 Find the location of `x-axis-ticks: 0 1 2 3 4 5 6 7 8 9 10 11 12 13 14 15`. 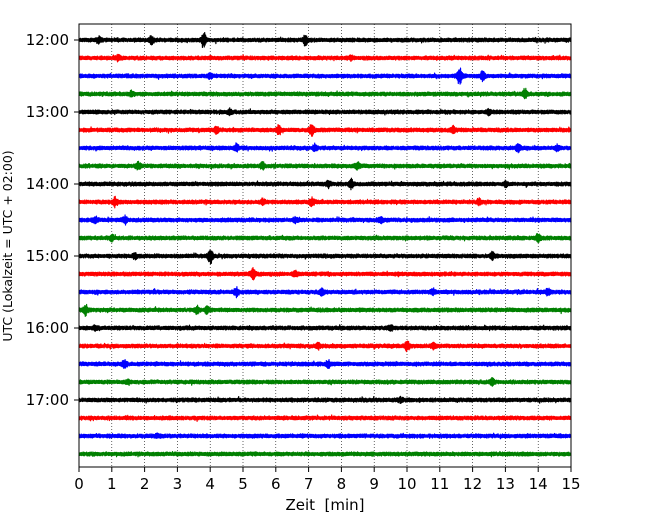

x-axis-ticks: 0 1 2 3 4 5 6 7 8 9 10 11 12 13 14 15 is located at coordinates (327, 480).